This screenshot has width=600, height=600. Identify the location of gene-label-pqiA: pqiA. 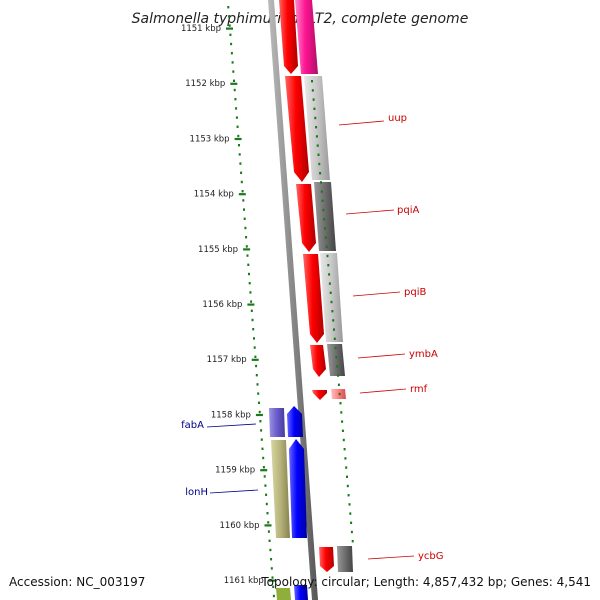
(408, 210).